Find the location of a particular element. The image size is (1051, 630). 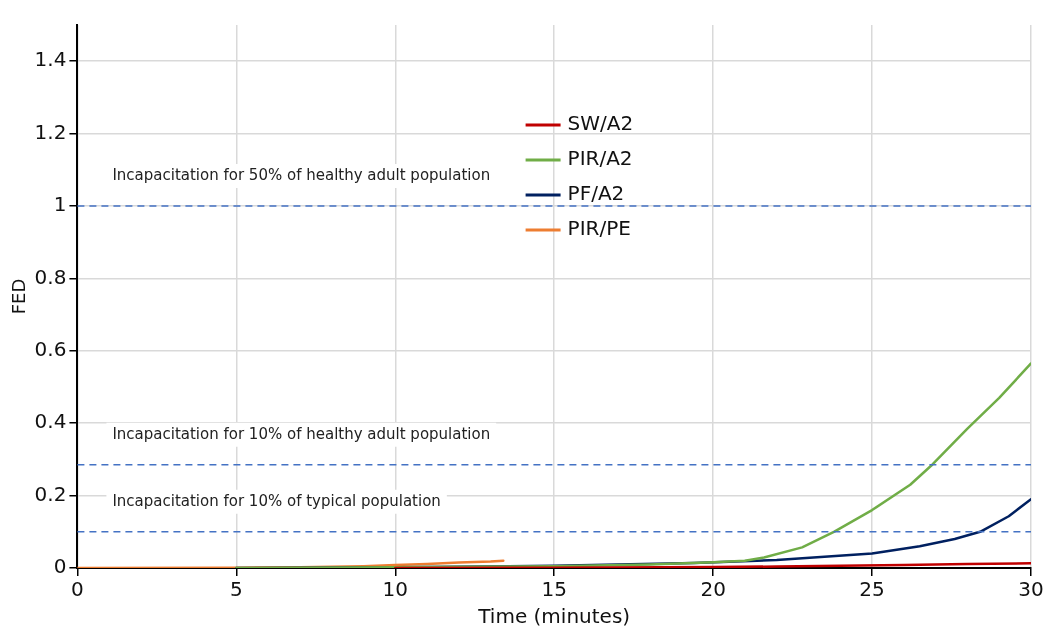

legend-label: PIR/A2 is located at coordinates (600, 158).